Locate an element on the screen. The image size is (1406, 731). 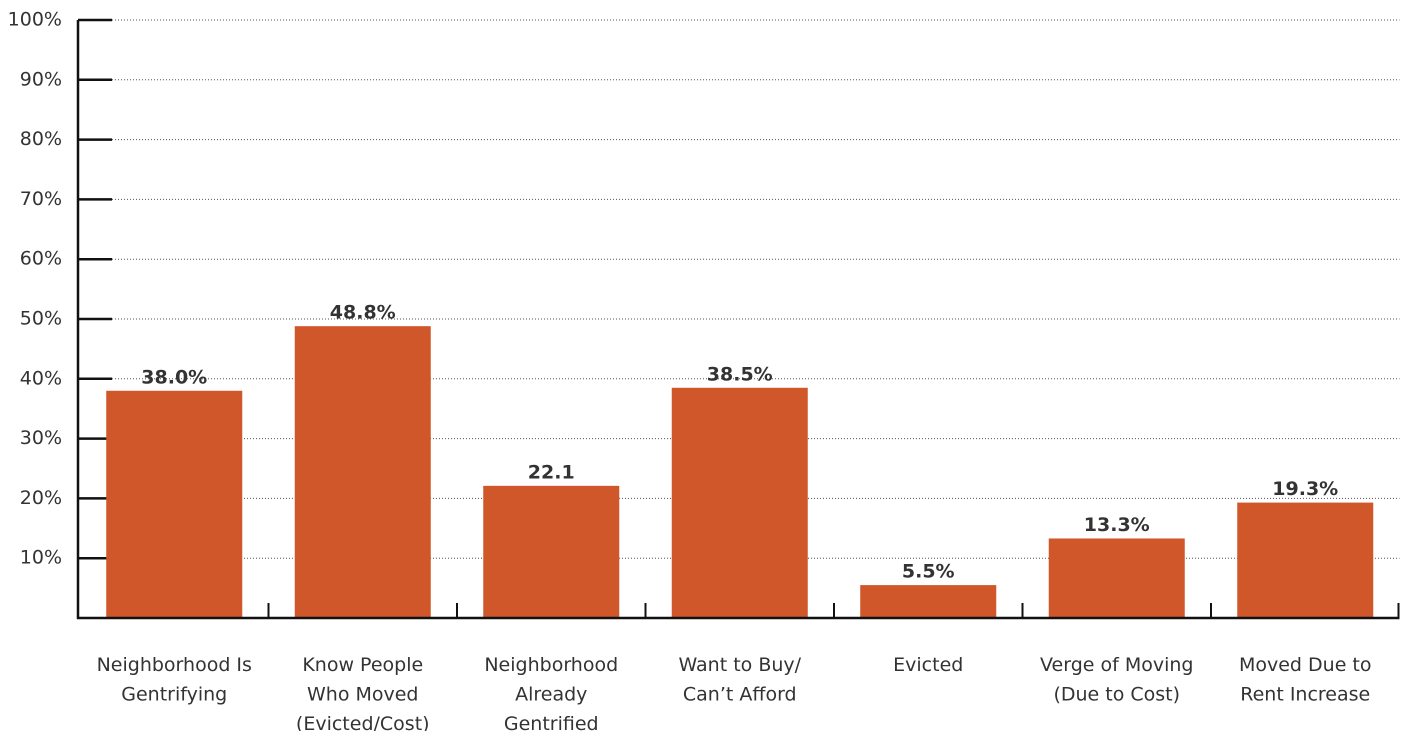
x-tick-label: Neighborhood Already Gentrified is located at coordinates (551, 692).